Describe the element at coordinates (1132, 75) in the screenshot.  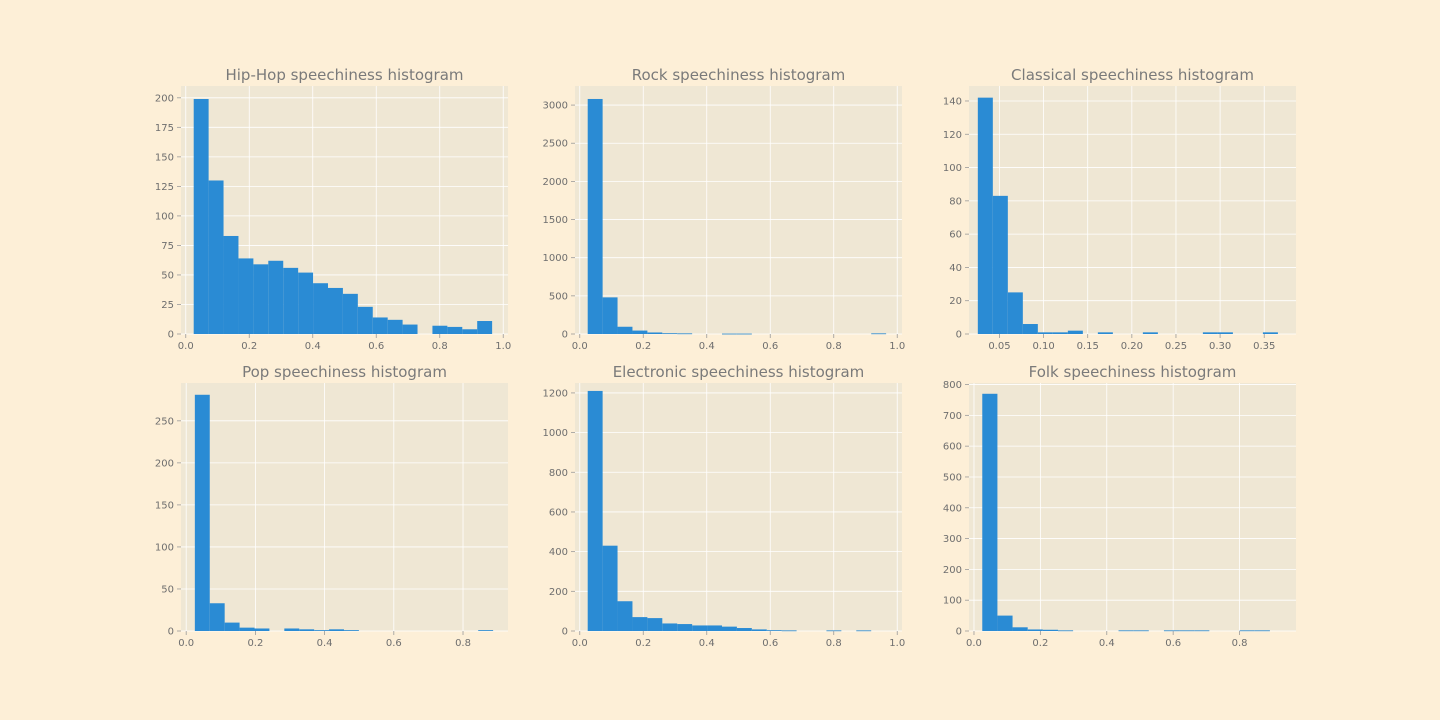
I see `chart-title: Classical speechiness histogram` at that location.